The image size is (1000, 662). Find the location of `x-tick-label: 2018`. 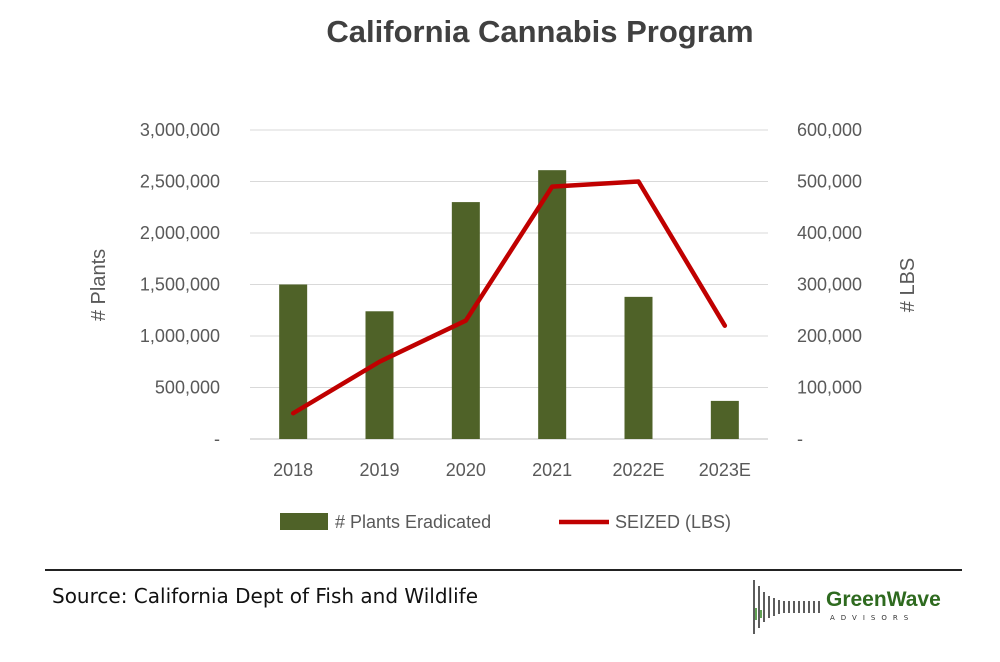

x-tick-label: 2018 is located at coordinates (293, 470).